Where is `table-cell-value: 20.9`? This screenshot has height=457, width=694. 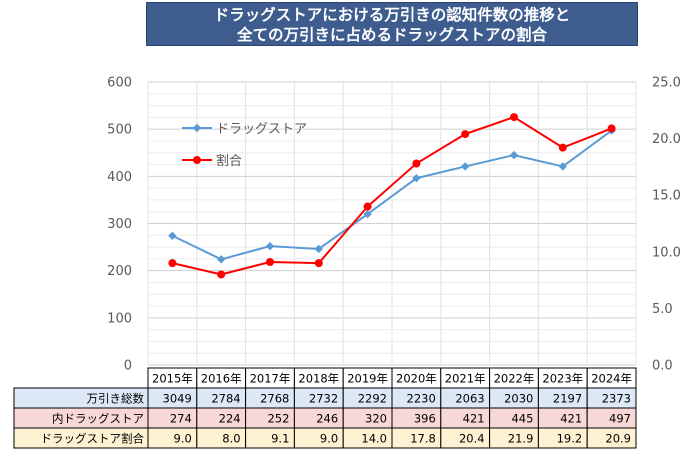
table-cell-value: 20.9 is located at coordinates (618, 439).